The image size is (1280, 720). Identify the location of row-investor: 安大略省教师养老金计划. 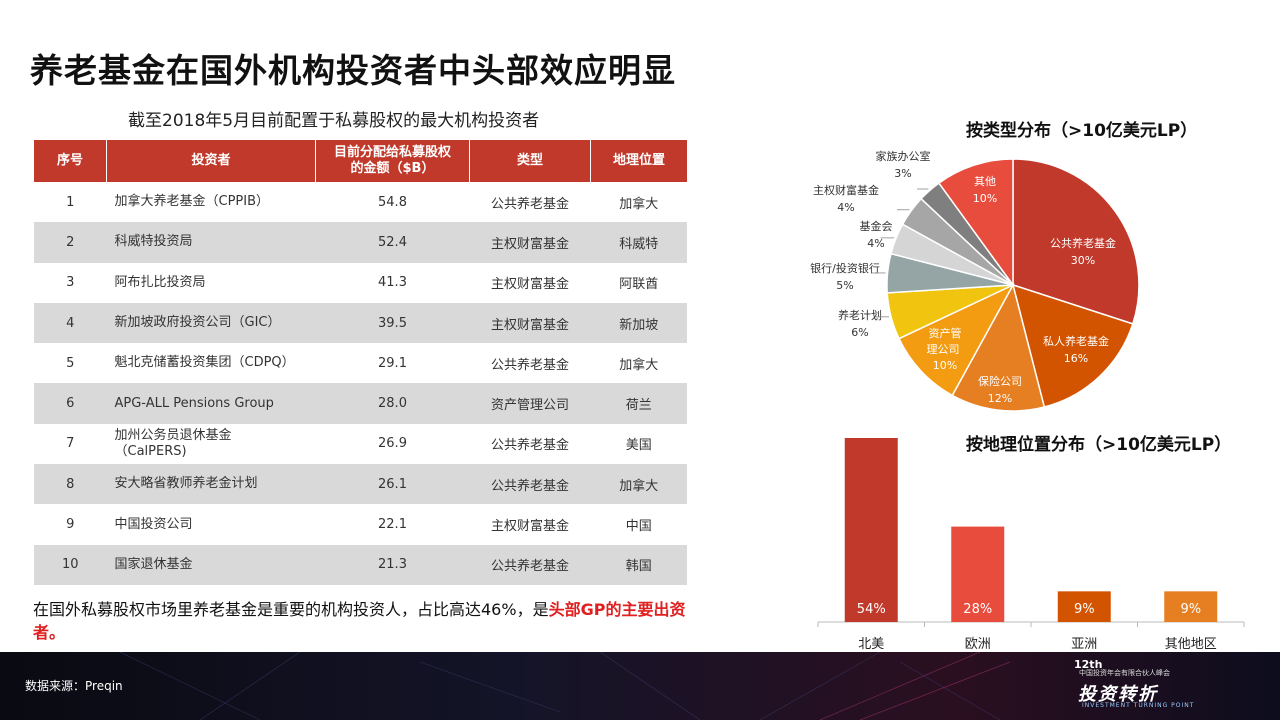
(211, 484).